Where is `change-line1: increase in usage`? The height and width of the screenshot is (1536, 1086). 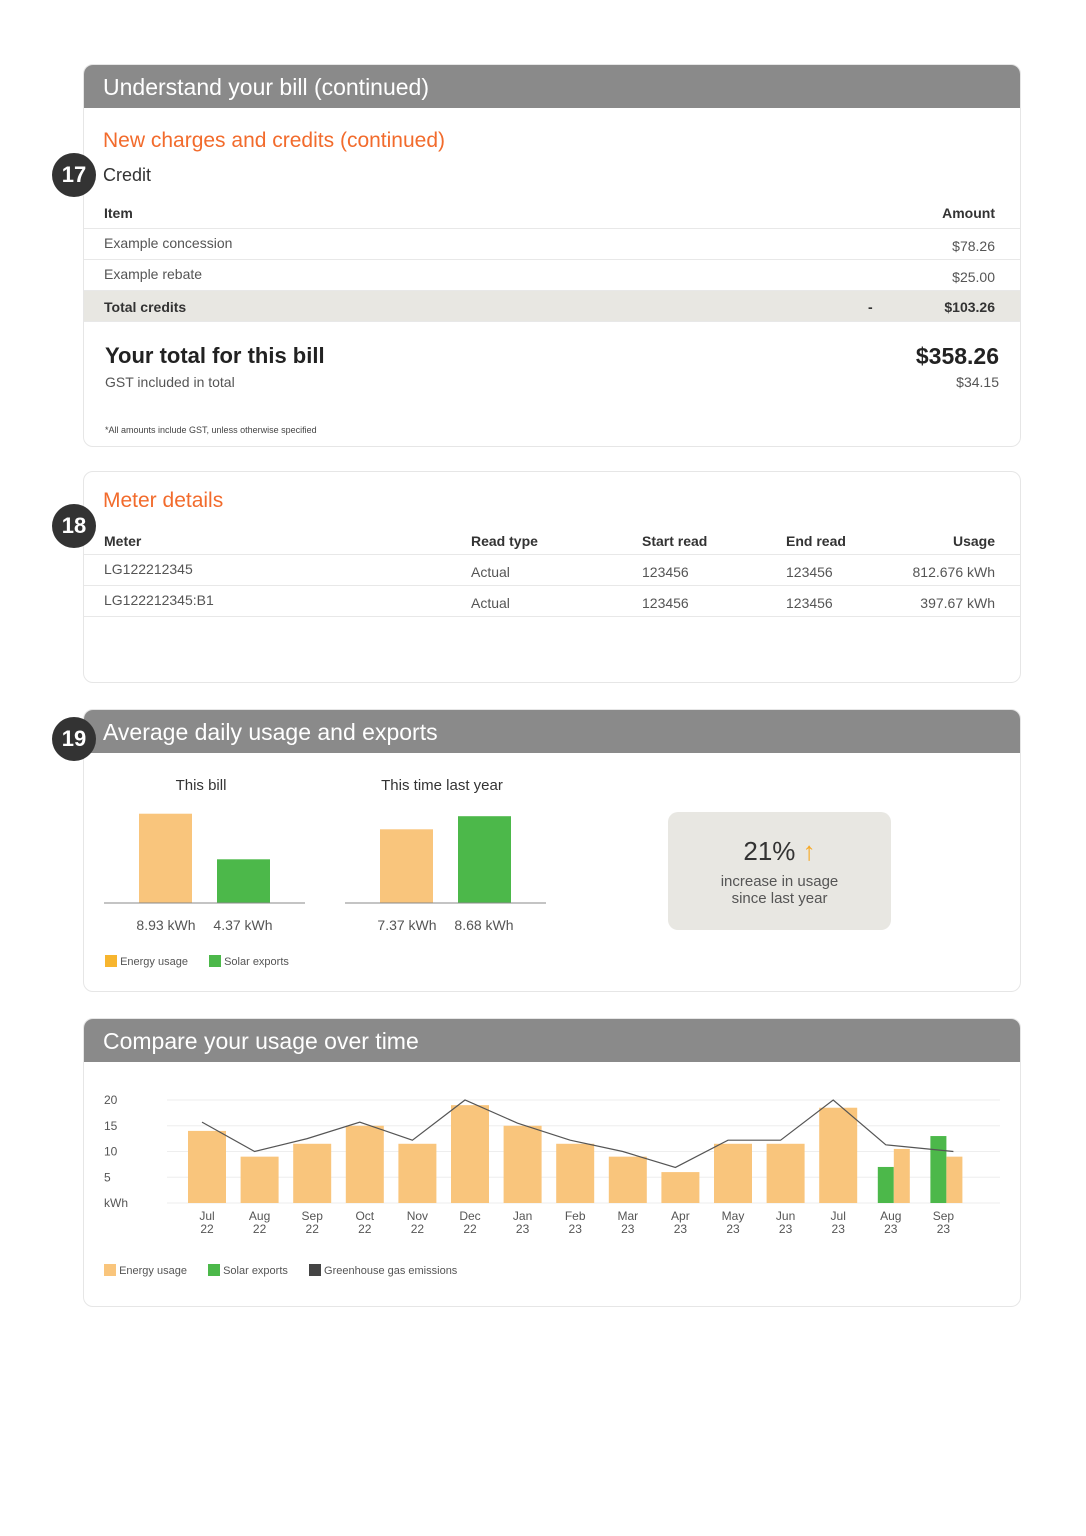
change-line1: increase in usage is located at coordinates (779, 881).